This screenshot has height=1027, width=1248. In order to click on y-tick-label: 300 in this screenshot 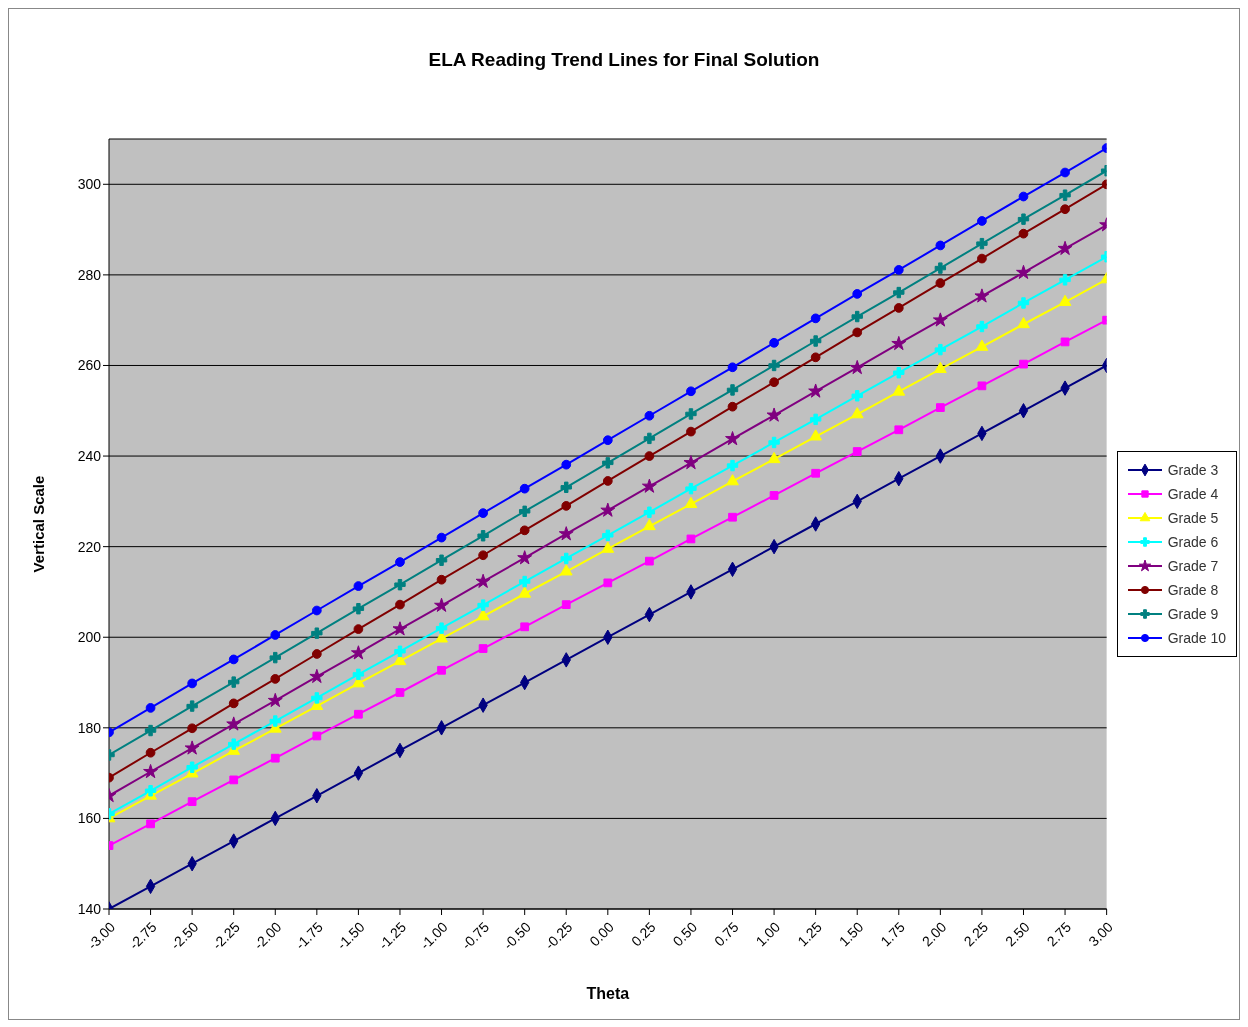, I will do `click(89, 184)`.